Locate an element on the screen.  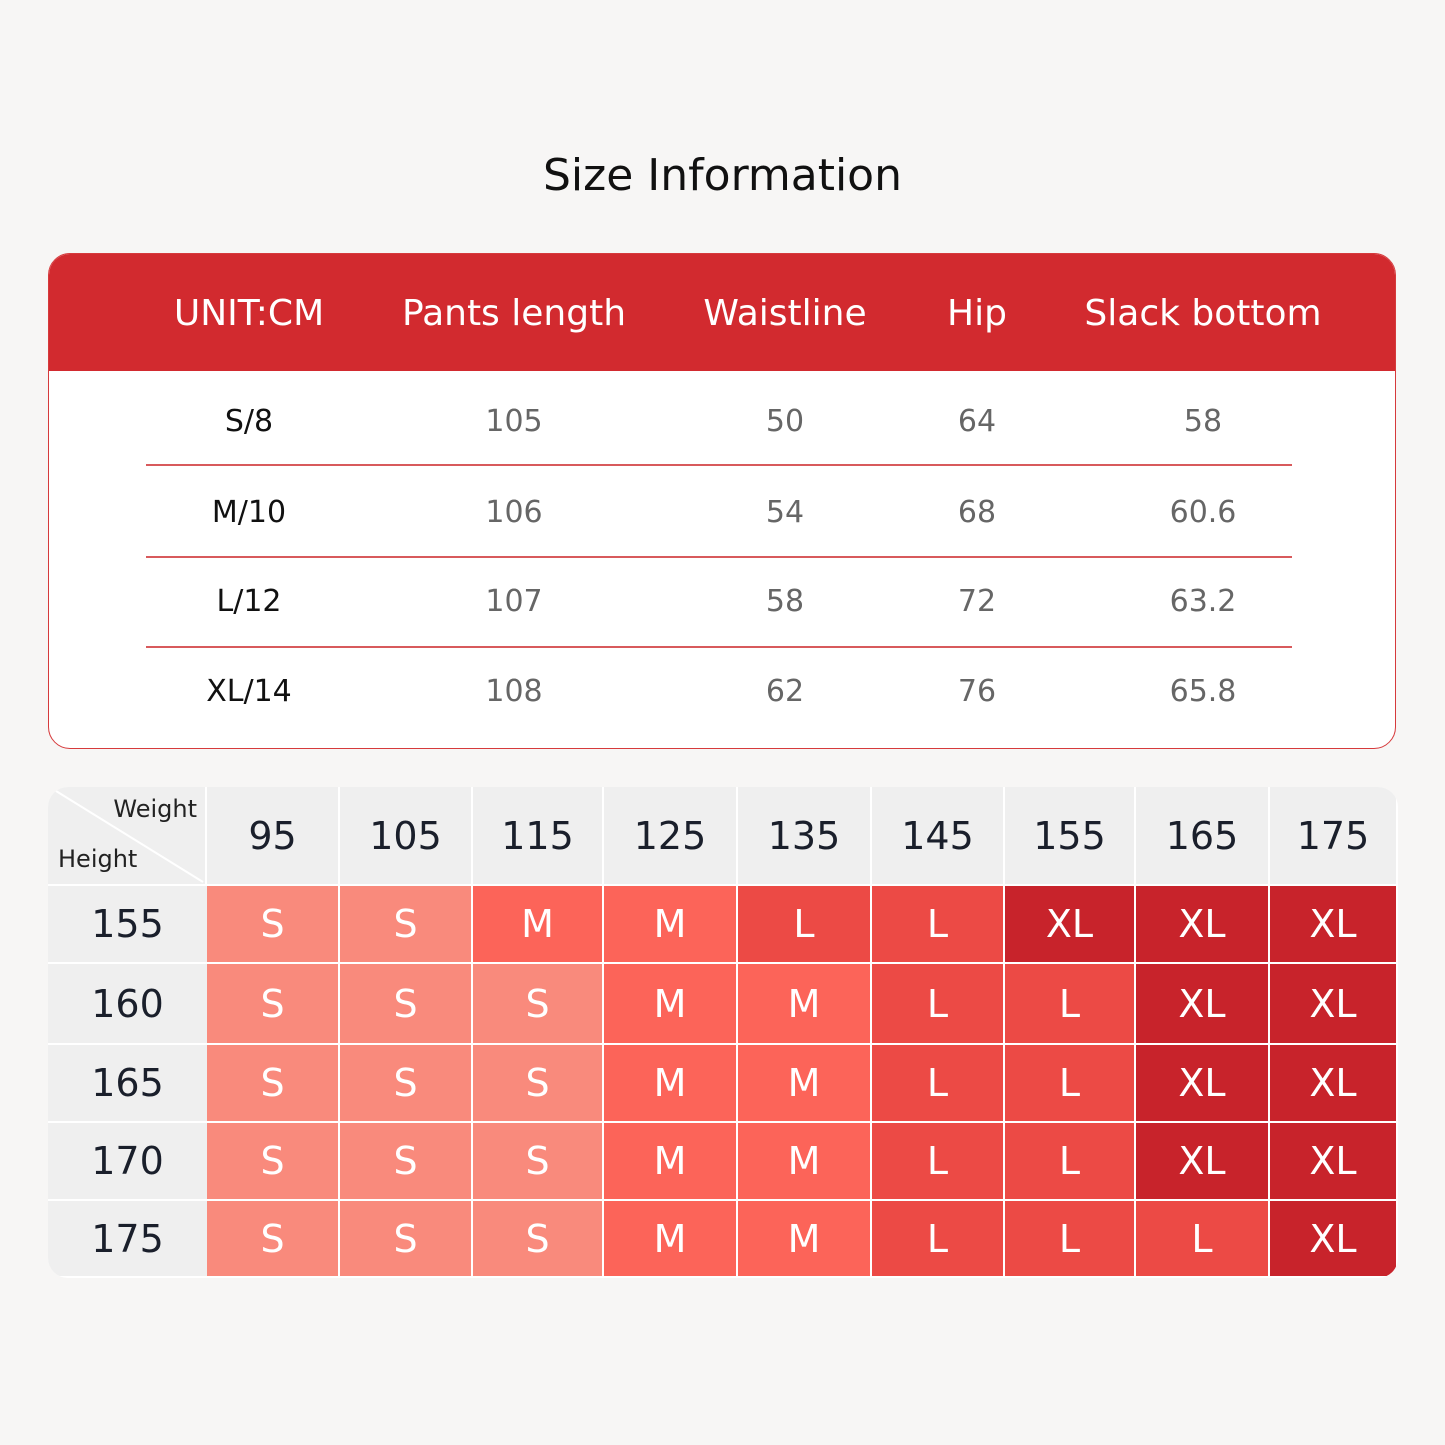
table-row: S/8 105 50 64 58 is located at coordinates (722, 422).